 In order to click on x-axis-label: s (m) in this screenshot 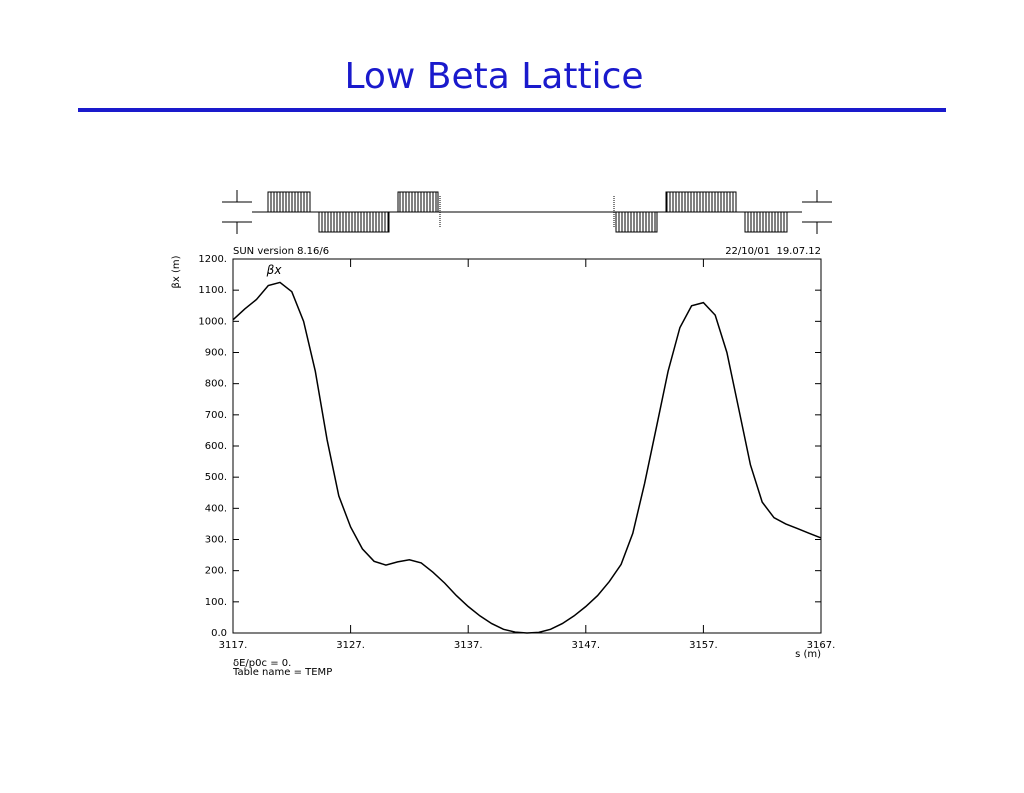, I will do `click(808, 654)`.